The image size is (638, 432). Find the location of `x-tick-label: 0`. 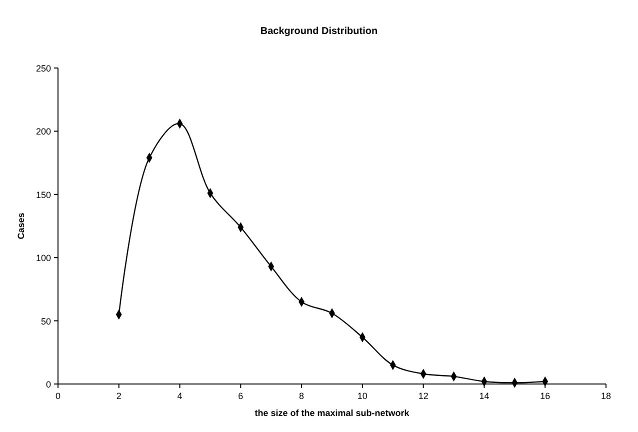

x-tick-label: 0 is located at coordinates (58, 396).